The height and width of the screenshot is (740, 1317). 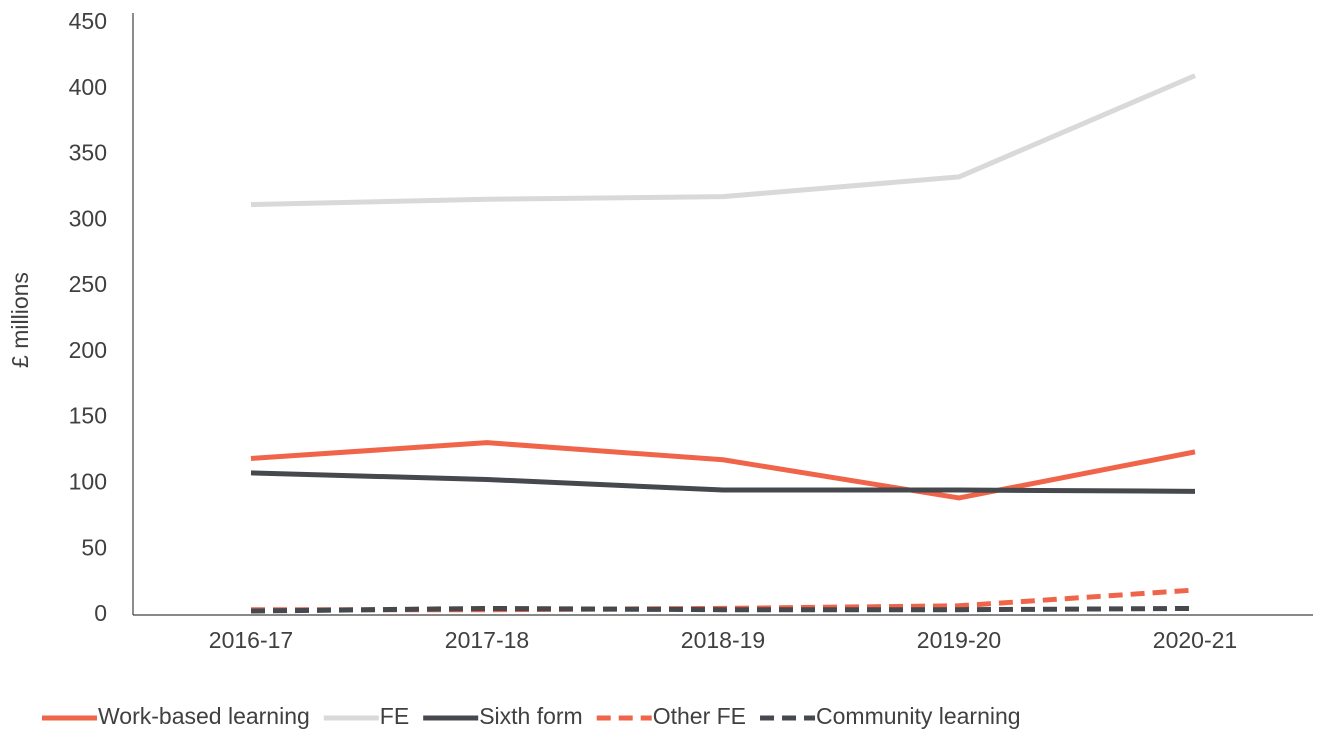 I want to click on y-tick-label: 350, so click(x=88, y=153).